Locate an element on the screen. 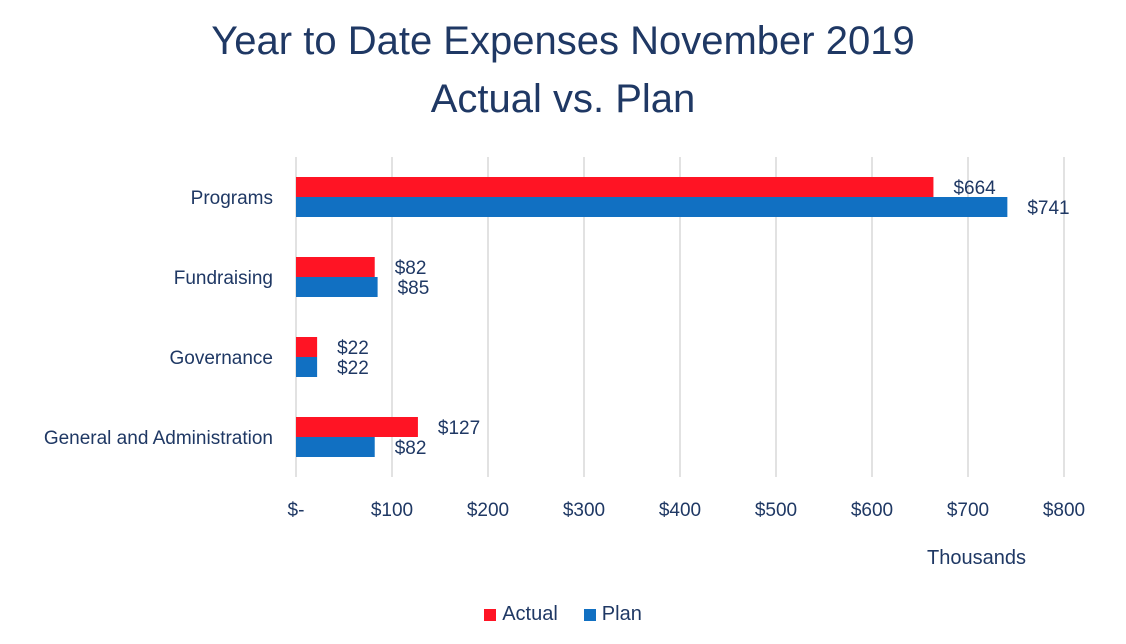 Image resolution: width=1126 pixels, height=644 pixels. legend-label-actual: Actual is located at coordinates (530, 614).